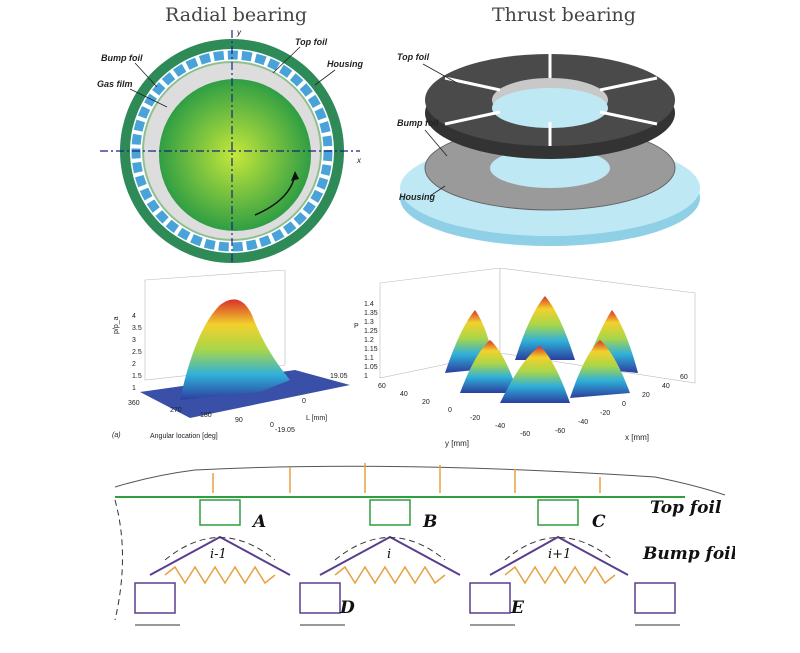 The image size is (800, 653). I want to click on label-axis-y: y, so click(239, 32).